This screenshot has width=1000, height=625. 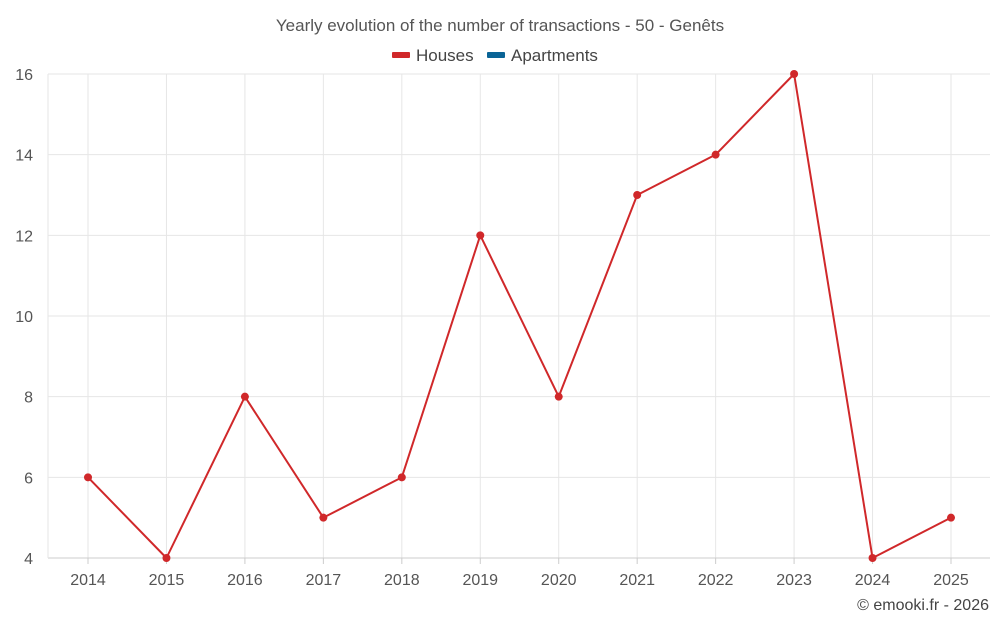 I want to click on x-tick-label: 2014, so click(x=88, y=580).